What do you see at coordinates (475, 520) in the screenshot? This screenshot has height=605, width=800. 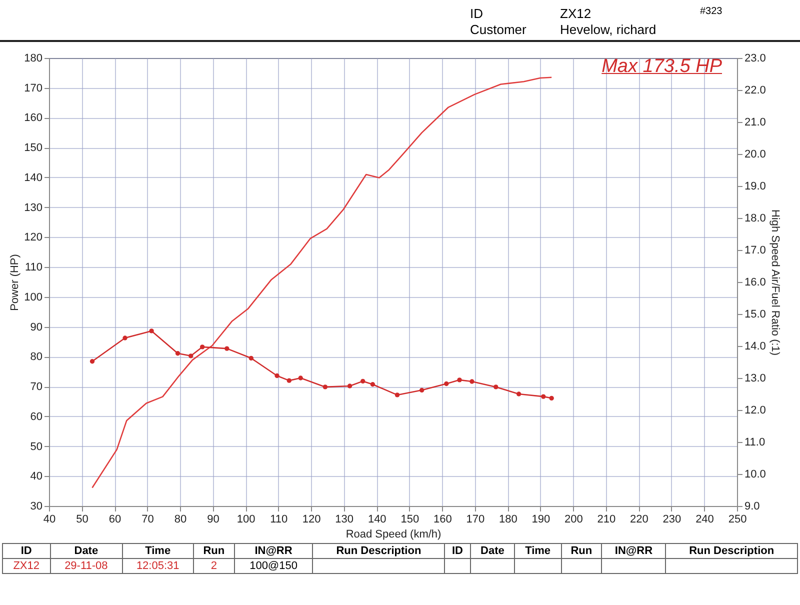 I see `x-tick-label: 170` at bounding box center [475, 520].